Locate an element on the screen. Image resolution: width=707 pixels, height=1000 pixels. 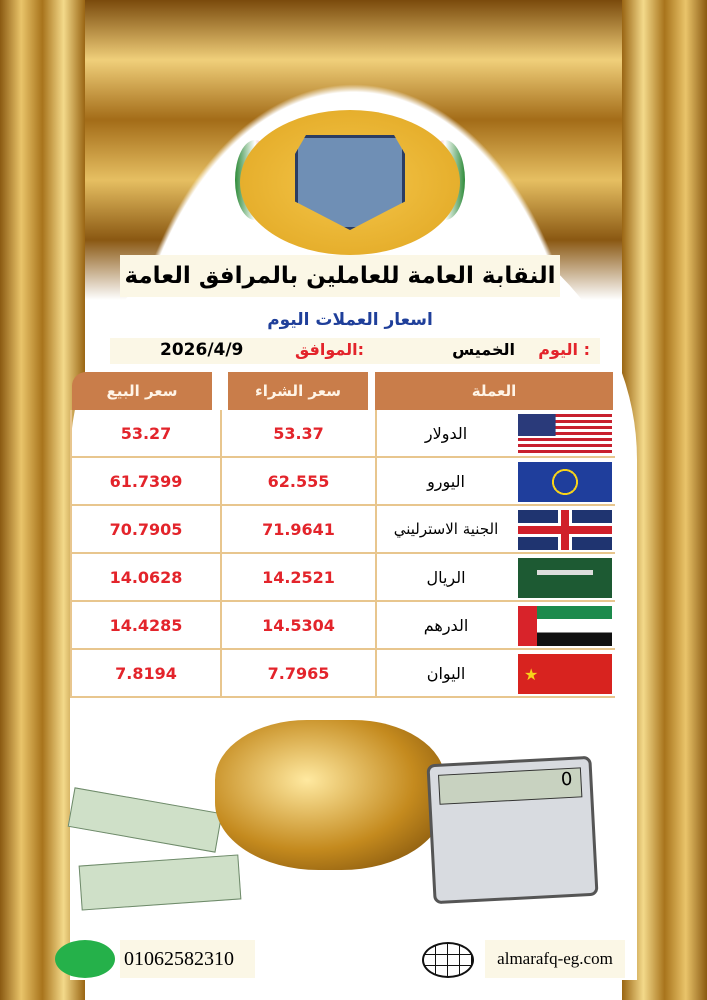
header-currency: العملة is located at coordinates (494, 391).